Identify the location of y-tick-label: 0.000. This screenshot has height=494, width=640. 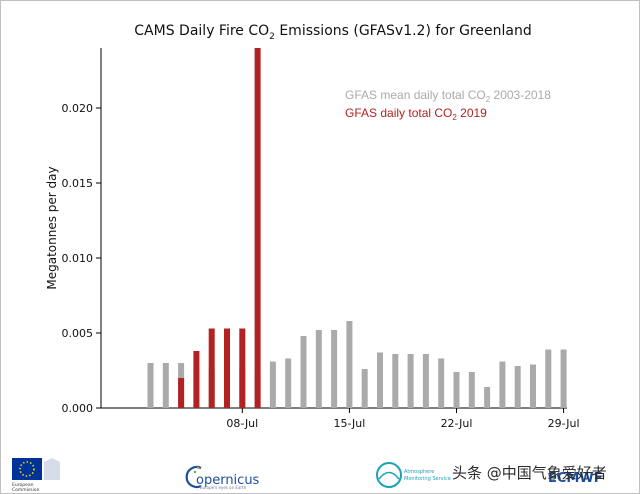
(78, 408).